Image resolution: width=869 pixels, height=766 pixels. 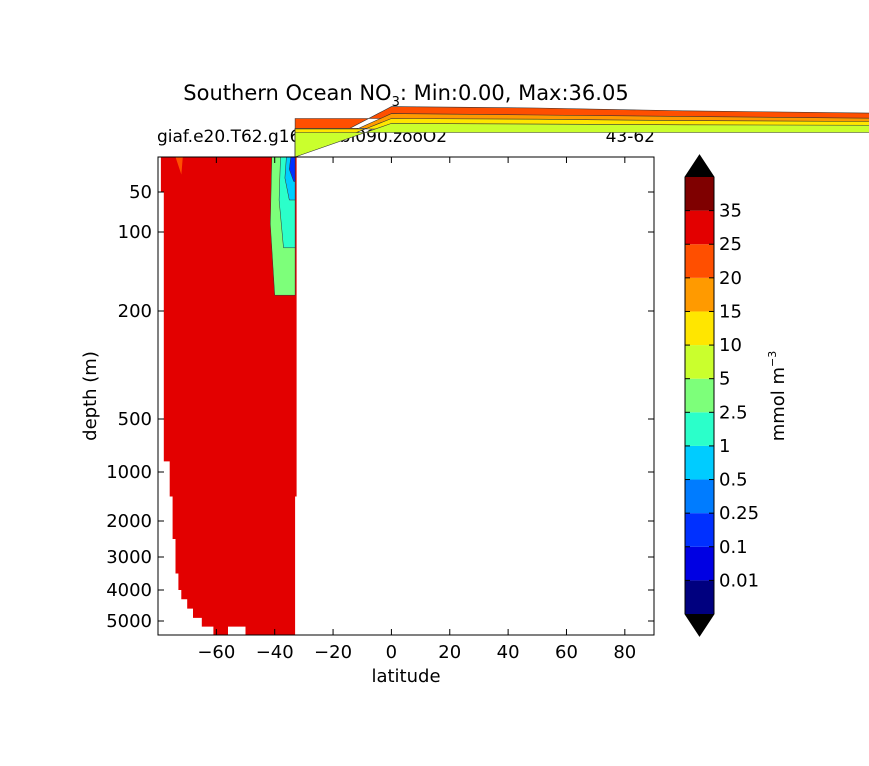 What do you see at coordinates (724, 446) in the screenshot?
I see `colorbar-tick-label: 1` at bounding box center [724, 446].